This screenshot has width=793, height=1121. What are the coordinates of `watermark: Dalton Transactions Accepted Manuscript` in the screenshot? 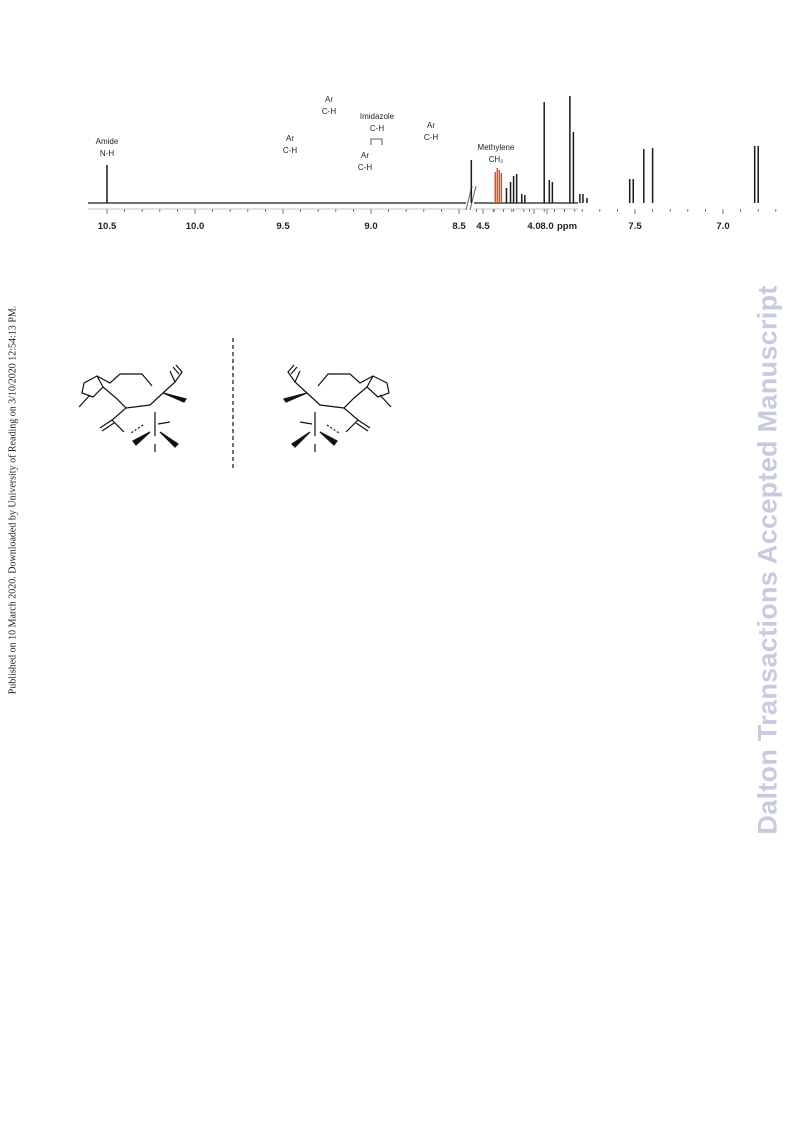 It's located at (767, 560).